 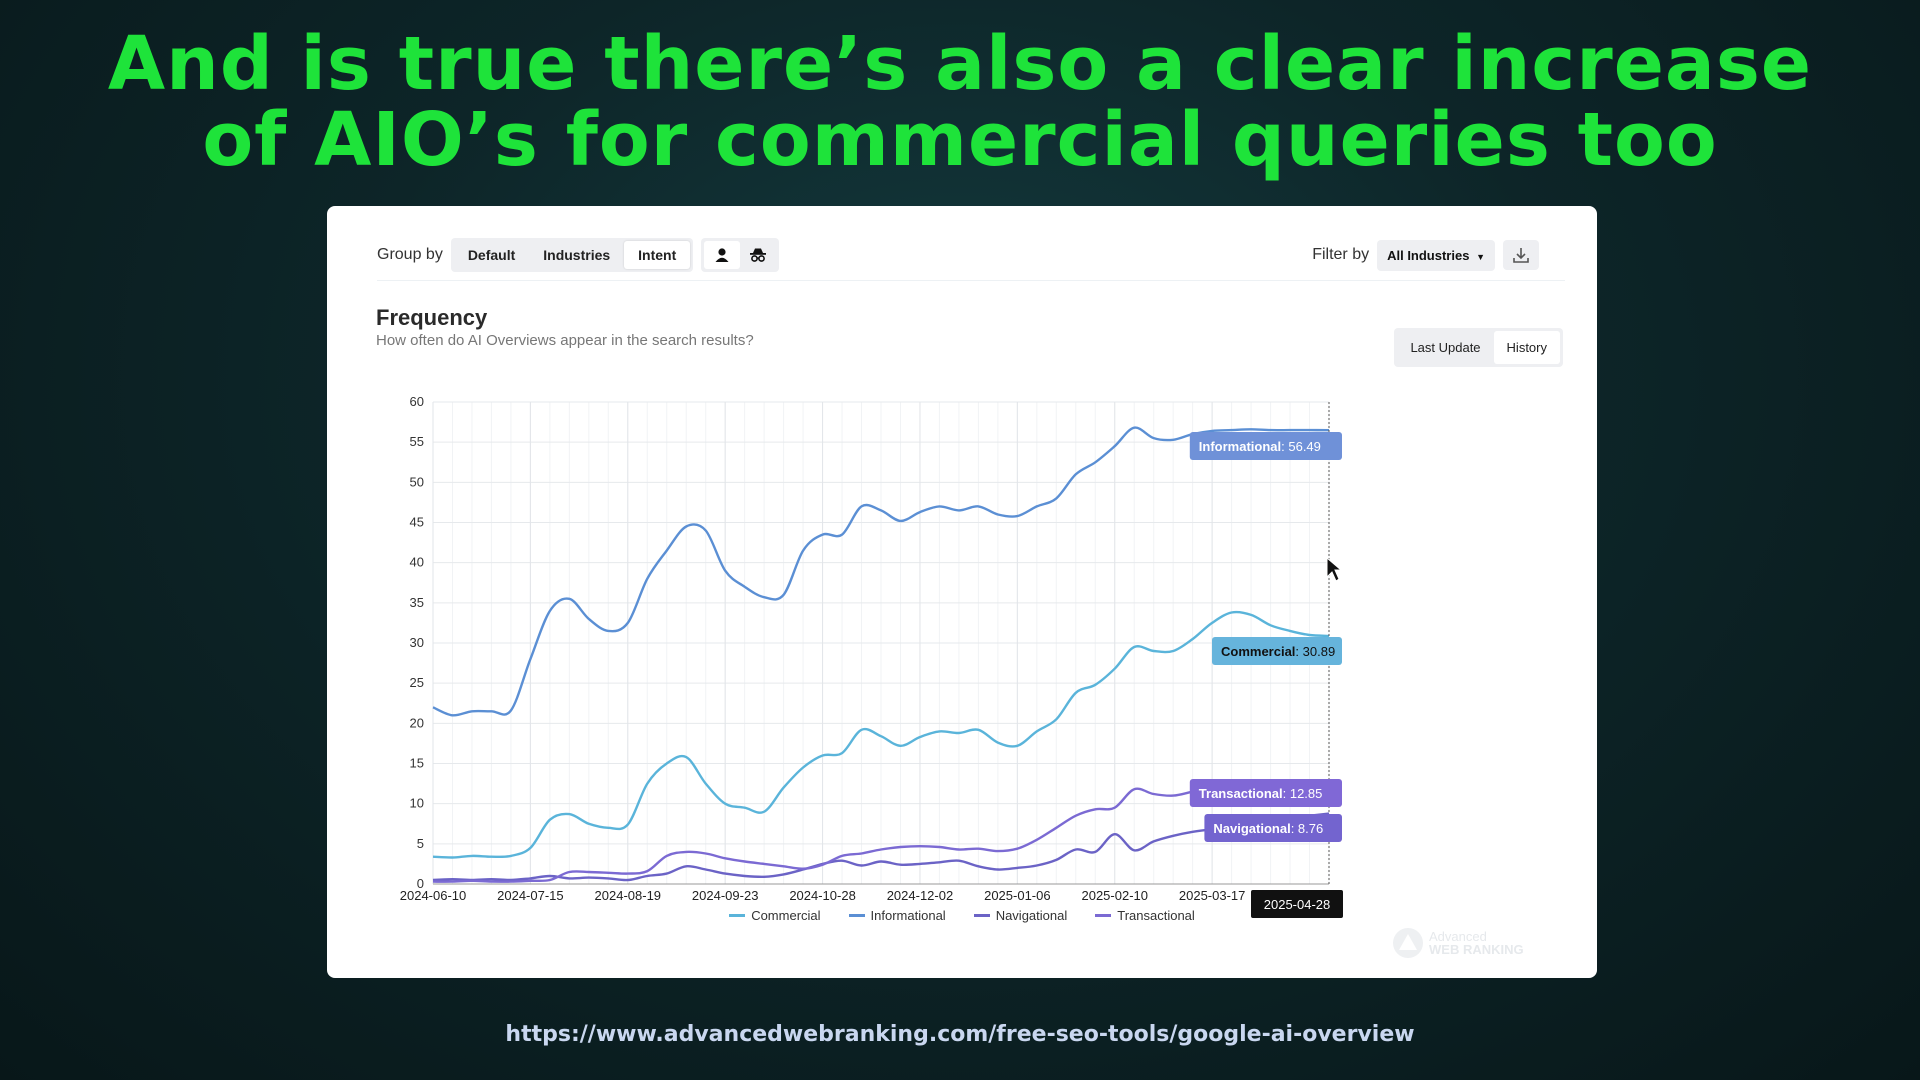 I want to click on y-tick-label: 25, so click(x=417, y=682).